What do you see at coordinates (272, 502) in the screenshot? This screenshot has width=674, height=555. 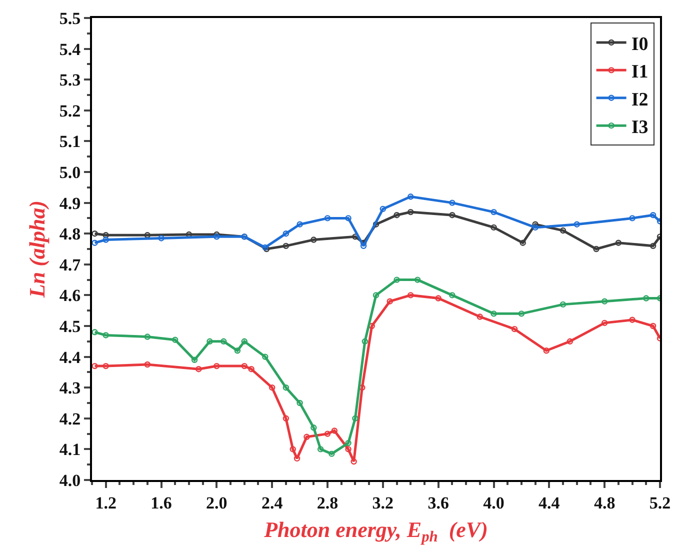 I see `x-tick-label: 2.4` at bounding box center [272, 502].